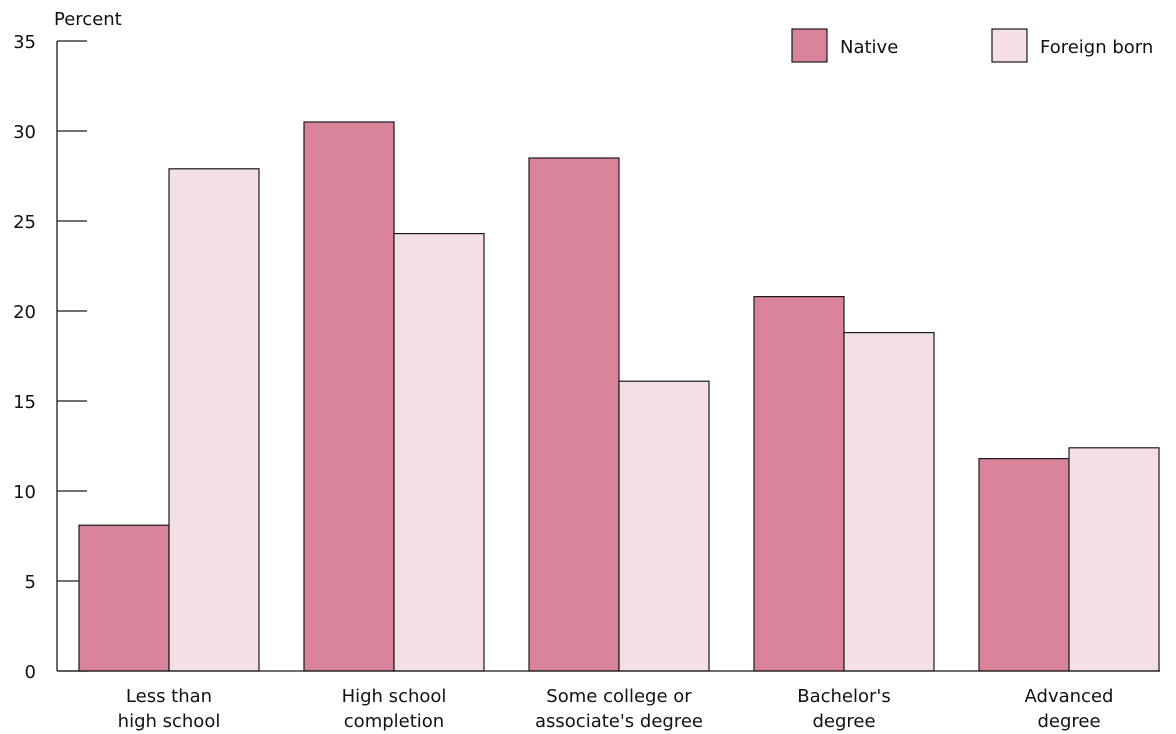 This screenshot has height=734, width=1176. Describe the element at coordinates (30, 582) in the screenshot. I see `y-tick-label: 5` at that location.